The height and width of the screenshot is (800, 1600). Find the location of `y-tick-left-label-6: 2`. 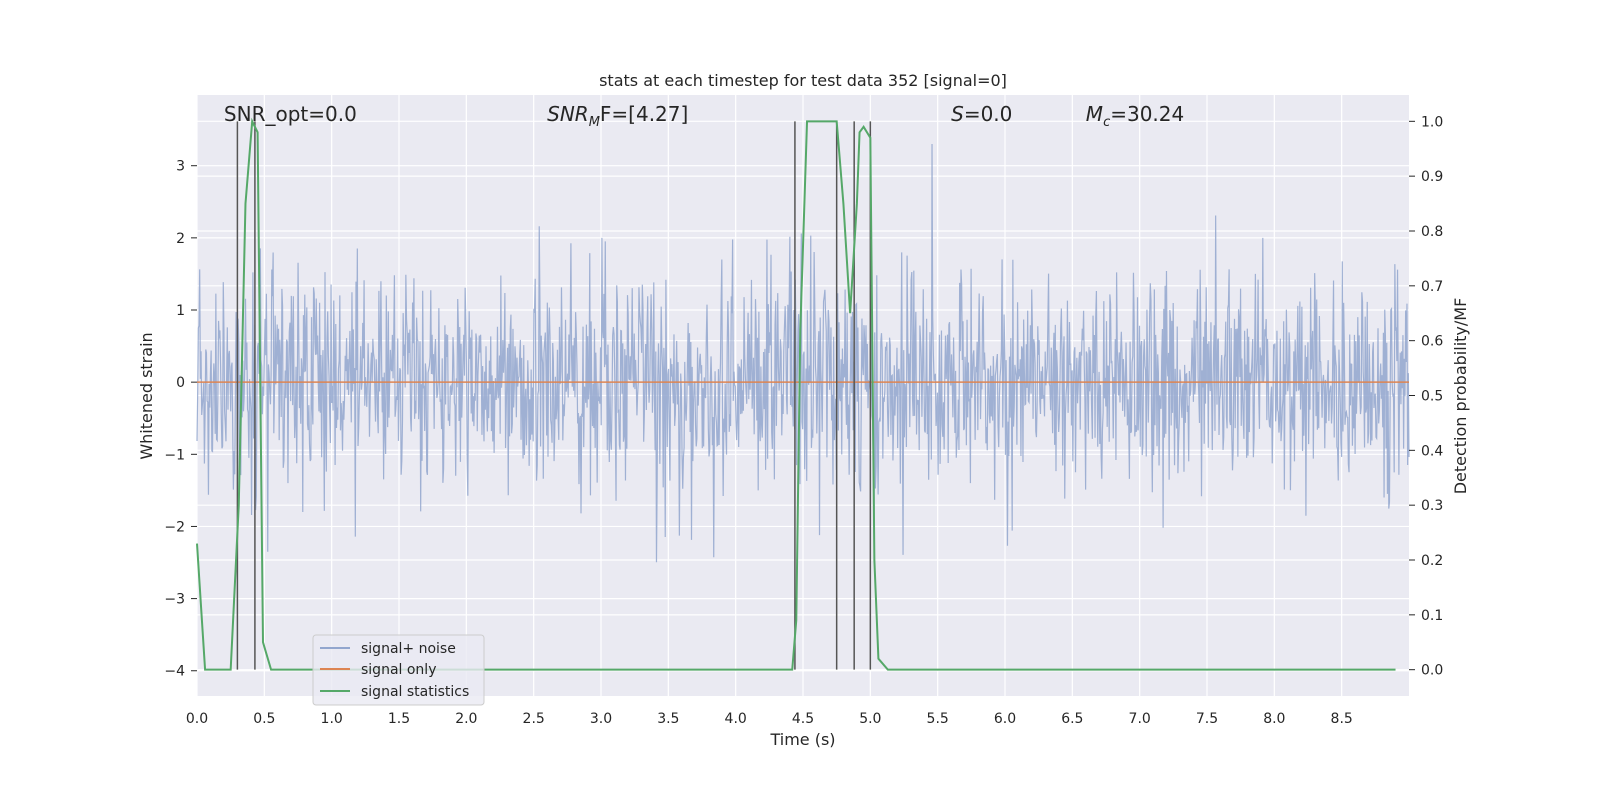

y-tick-left-label-6: 2 is located at coordinates (180, 239).